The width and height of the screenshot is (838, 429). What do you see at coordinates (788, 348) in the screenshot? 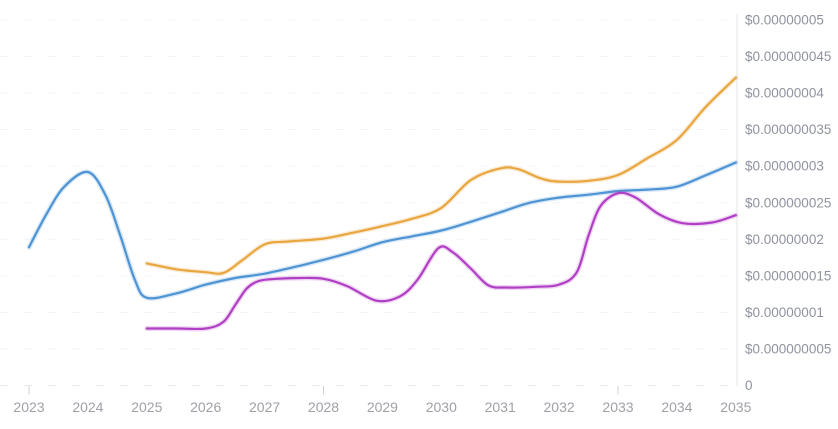
I see `y-axis-label: $0.000000005` at bounding box center [788, 348].